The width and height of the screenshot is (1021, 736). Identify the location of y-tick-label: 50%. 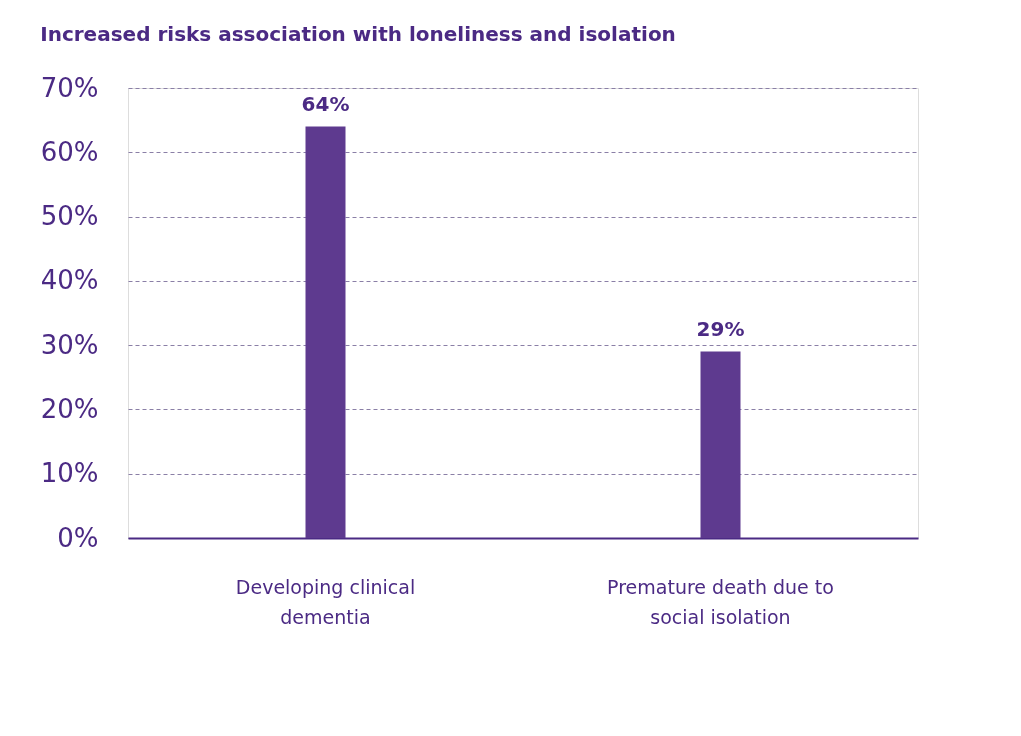
(69, 216).